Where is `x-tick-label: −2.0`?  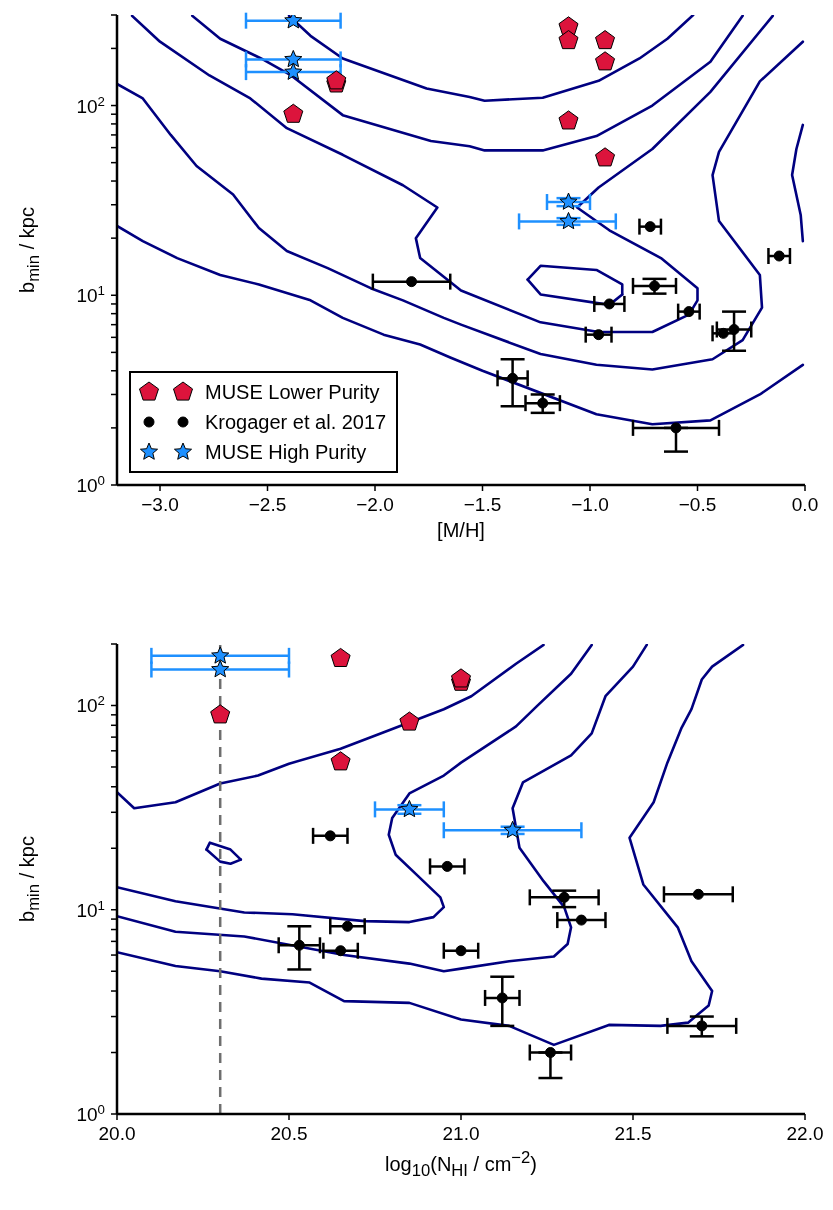 x-tick-label: −2.0 is located at coordinates (375, 504).